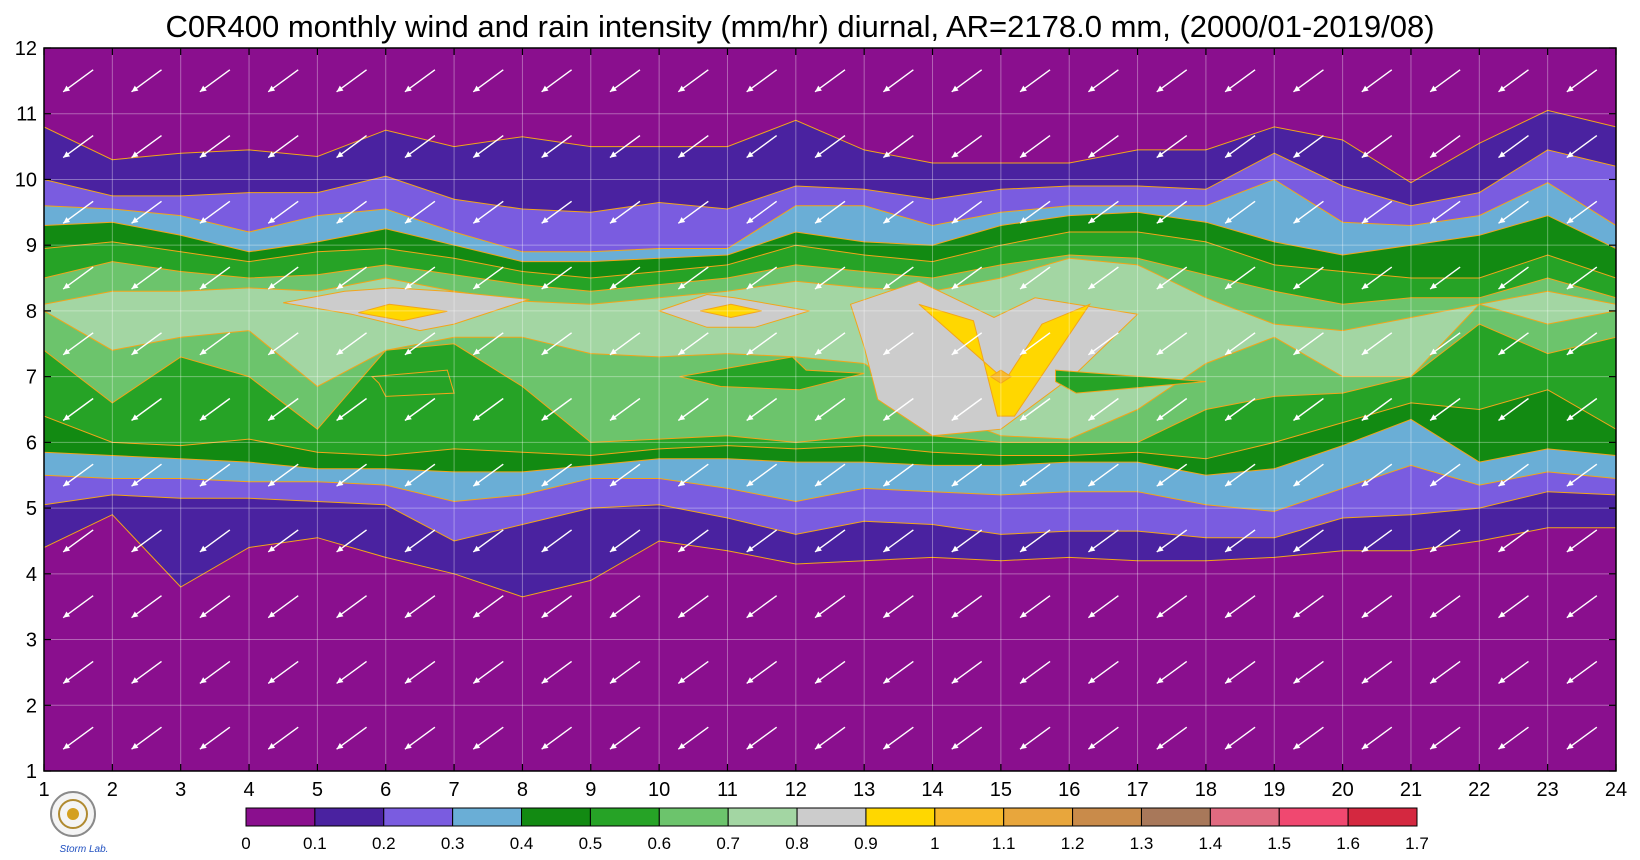 This screenshot has height=860, width=1640. Describe the element at coordinates (932, 790) in the screenshot. I see `x-tick-label: 14` at that location.